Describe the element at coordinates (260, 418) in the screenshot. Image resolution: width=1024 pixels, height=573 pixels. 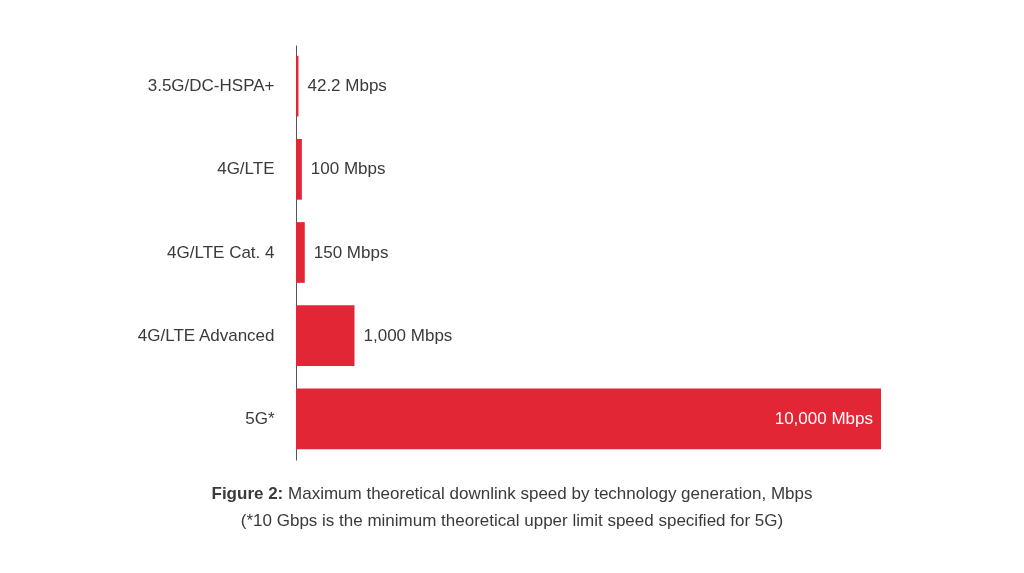
I see `y-tick-label: 5G*` at that location.